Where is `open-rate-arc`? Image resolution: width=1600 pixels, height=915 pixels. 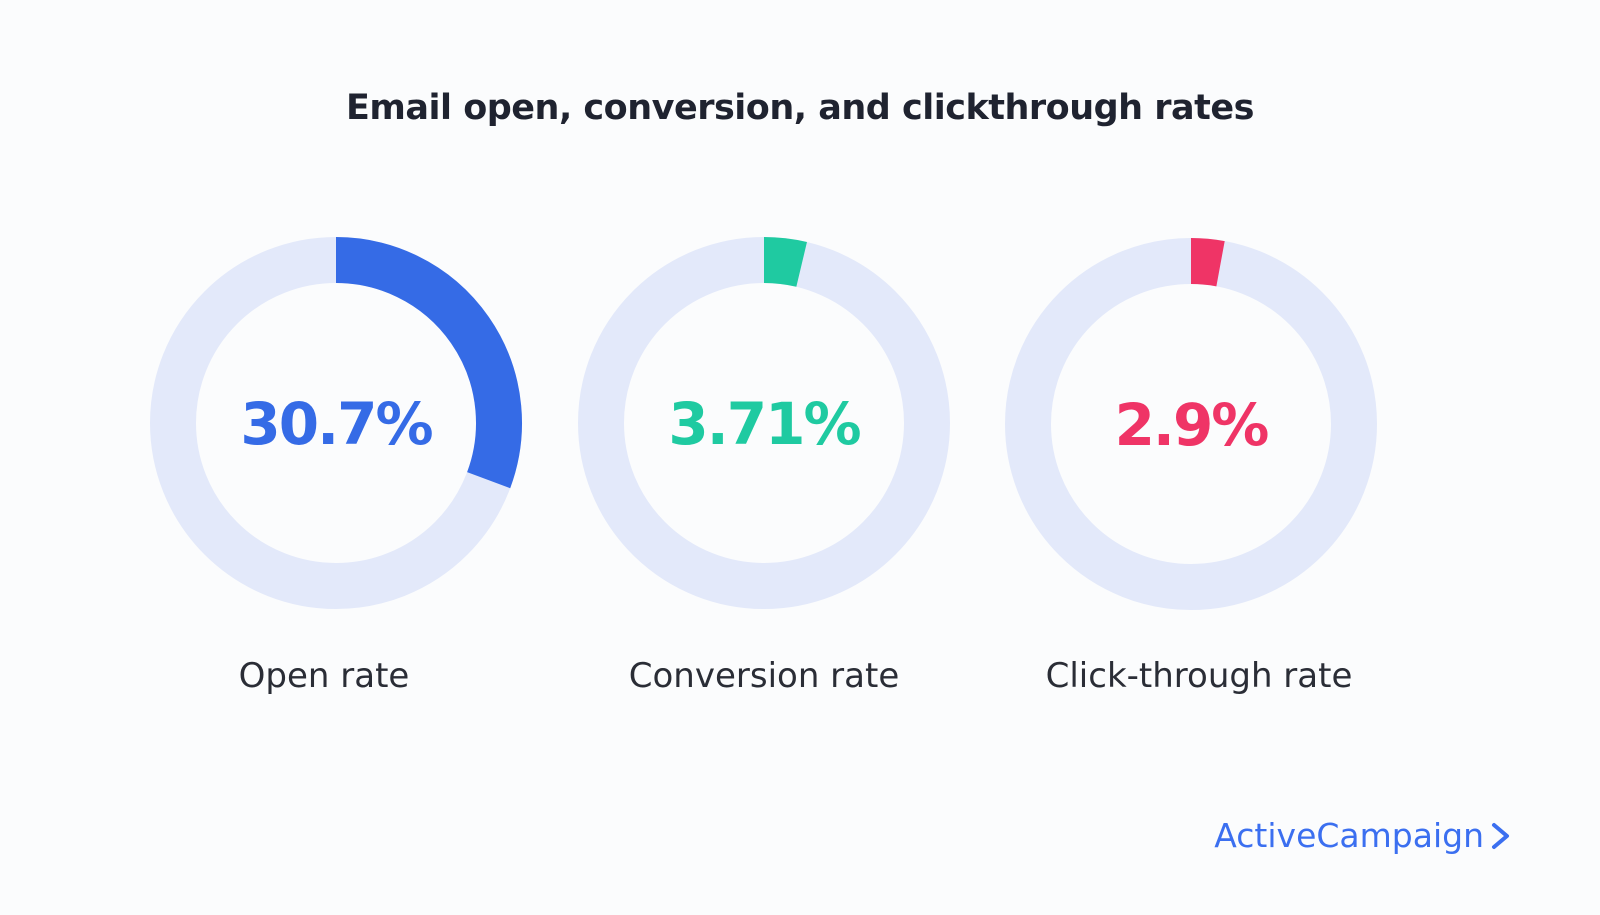 open-rate-arc is located at coordinates (428, 363).